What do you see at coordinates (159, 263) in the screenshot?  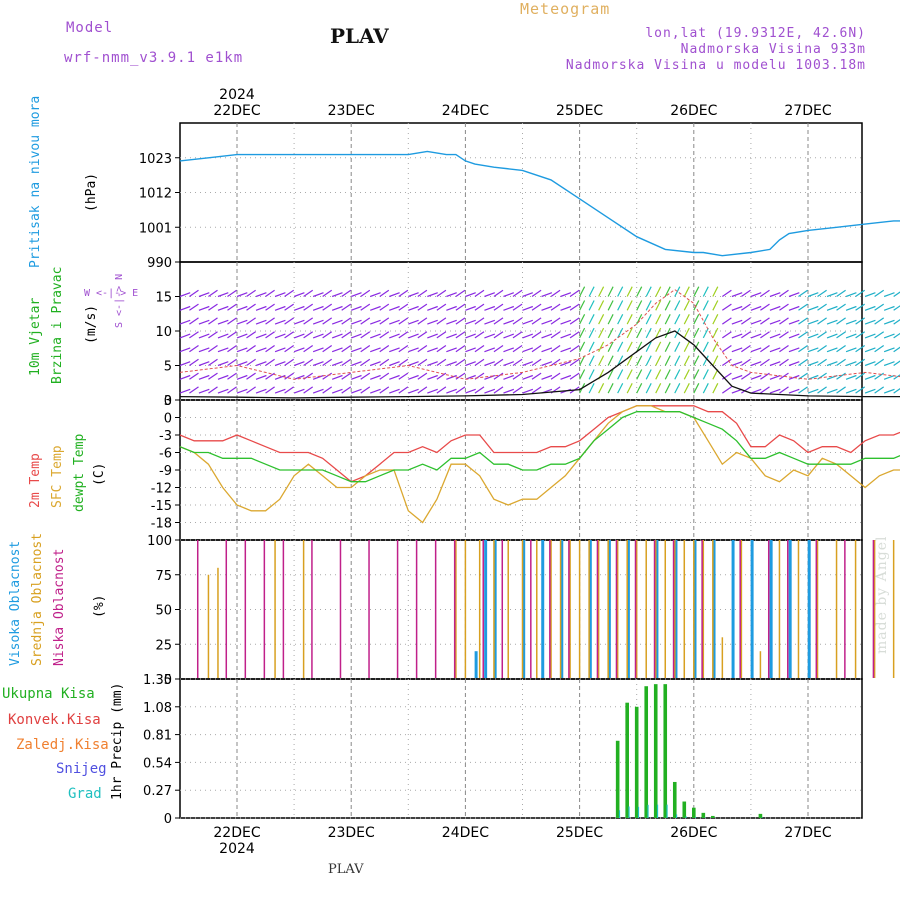 I see `pressure-ytick-label: 990` at bounding box center [159, 263].